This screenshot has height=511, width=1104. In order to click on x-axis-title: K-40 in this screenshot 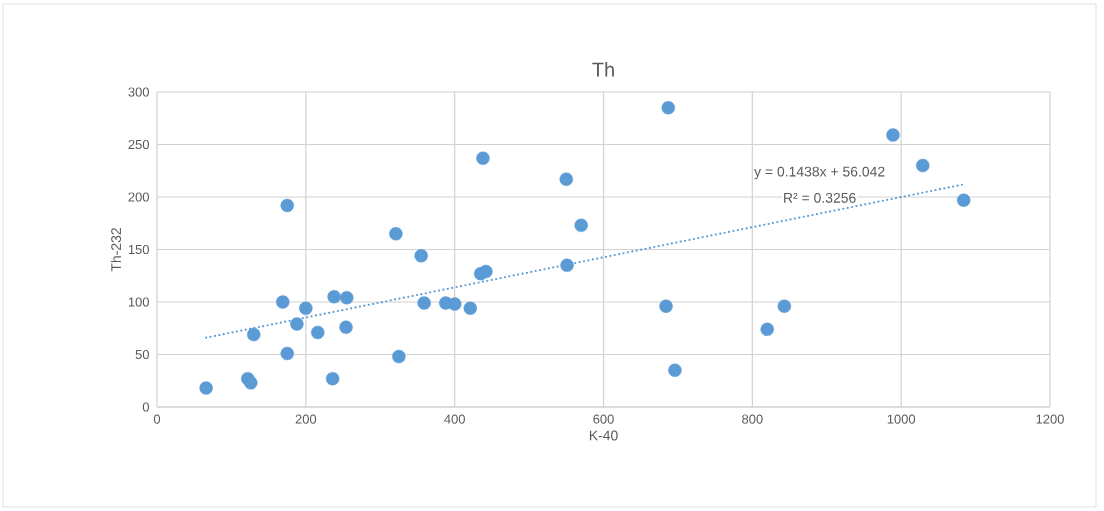, I will do `click(603, 435)`.